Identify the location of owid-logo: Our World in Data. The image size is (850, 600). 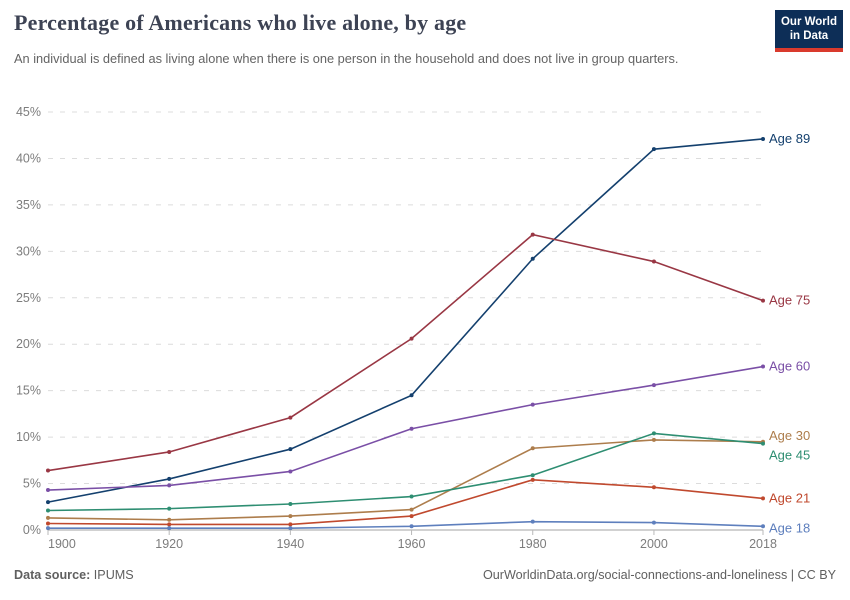
(809, 31).